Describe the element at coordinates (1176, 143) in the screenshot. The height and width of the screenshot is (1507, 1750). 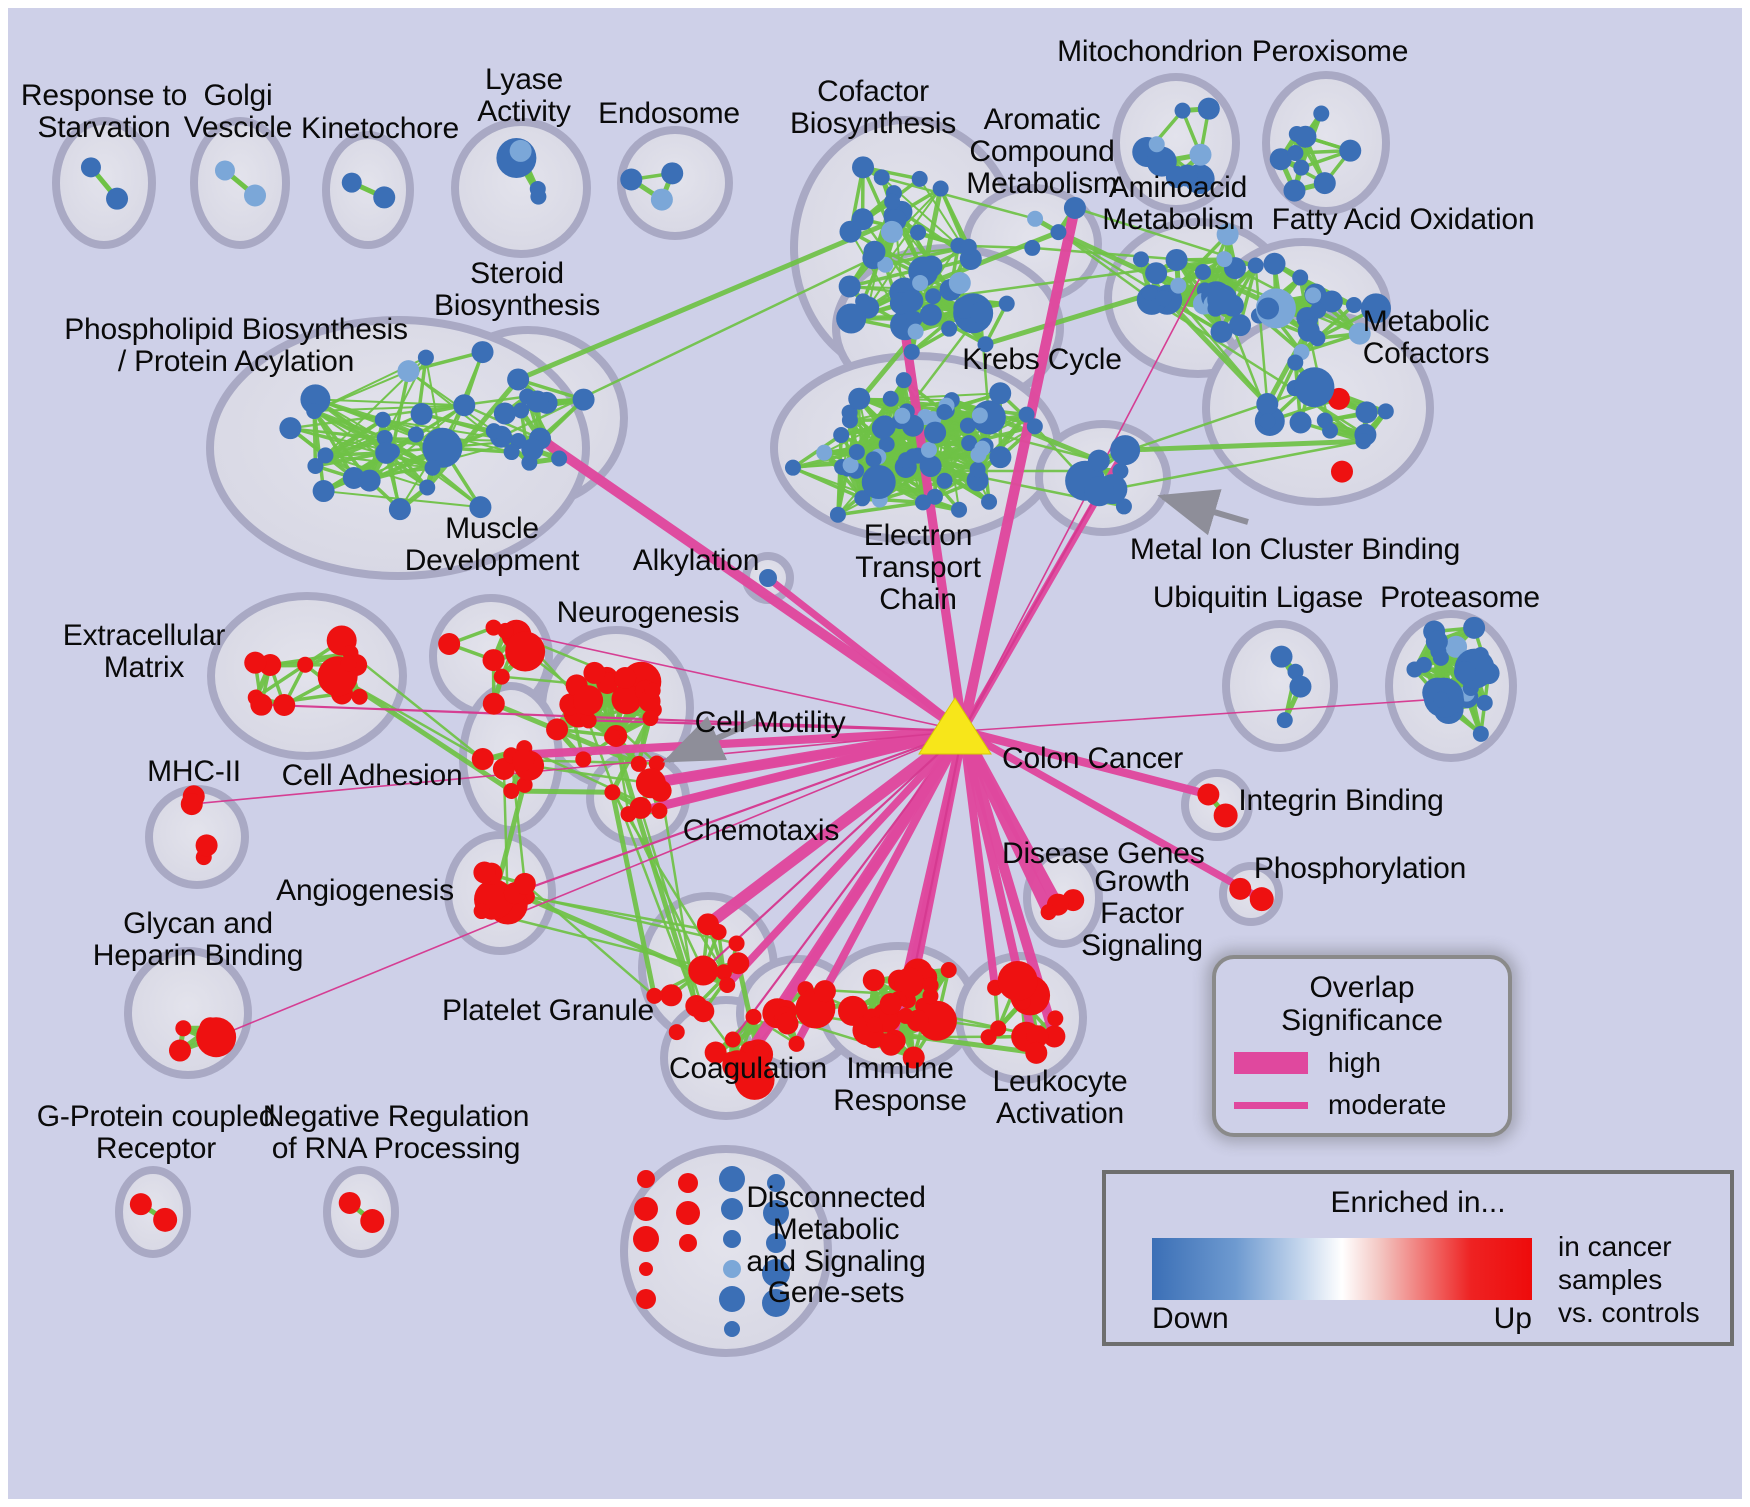
I see `cluster-blob-mitochondrion` at that location.